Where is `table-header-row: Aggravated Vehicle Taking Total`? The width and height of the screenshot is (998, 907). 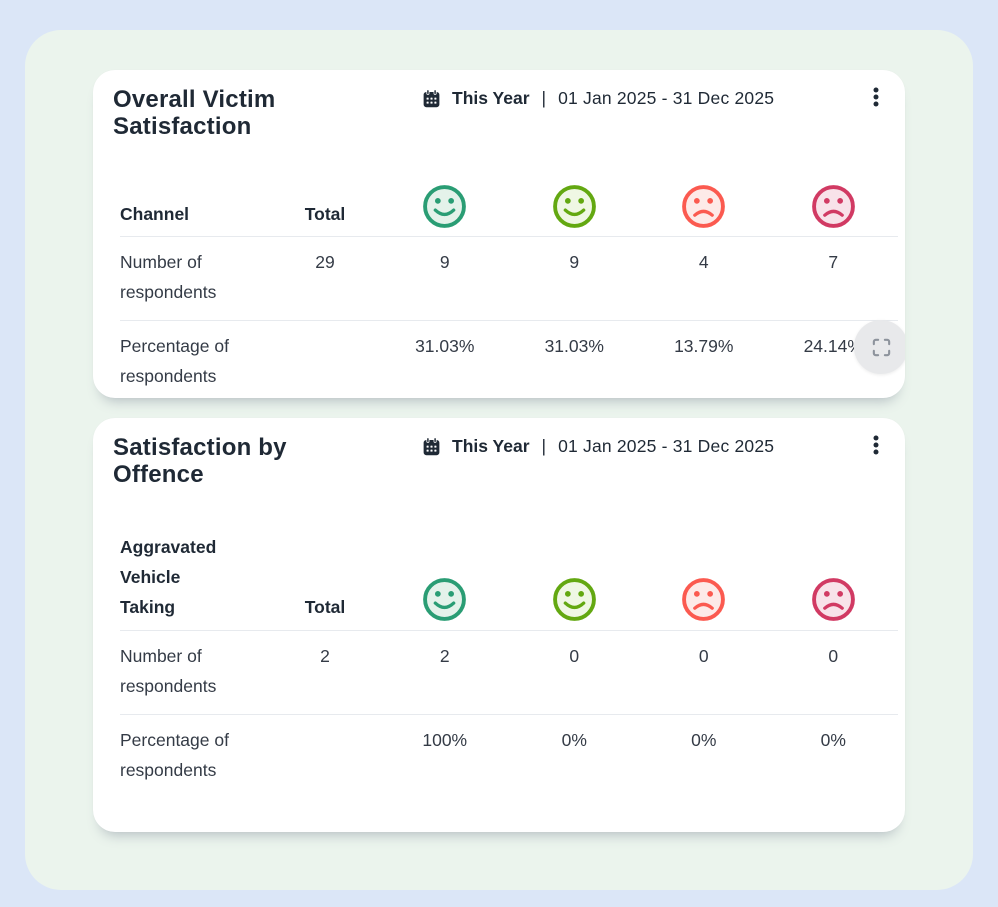
table-header-row: Aggravated Vehicle Taking Total is located at coordinates (509, 581).